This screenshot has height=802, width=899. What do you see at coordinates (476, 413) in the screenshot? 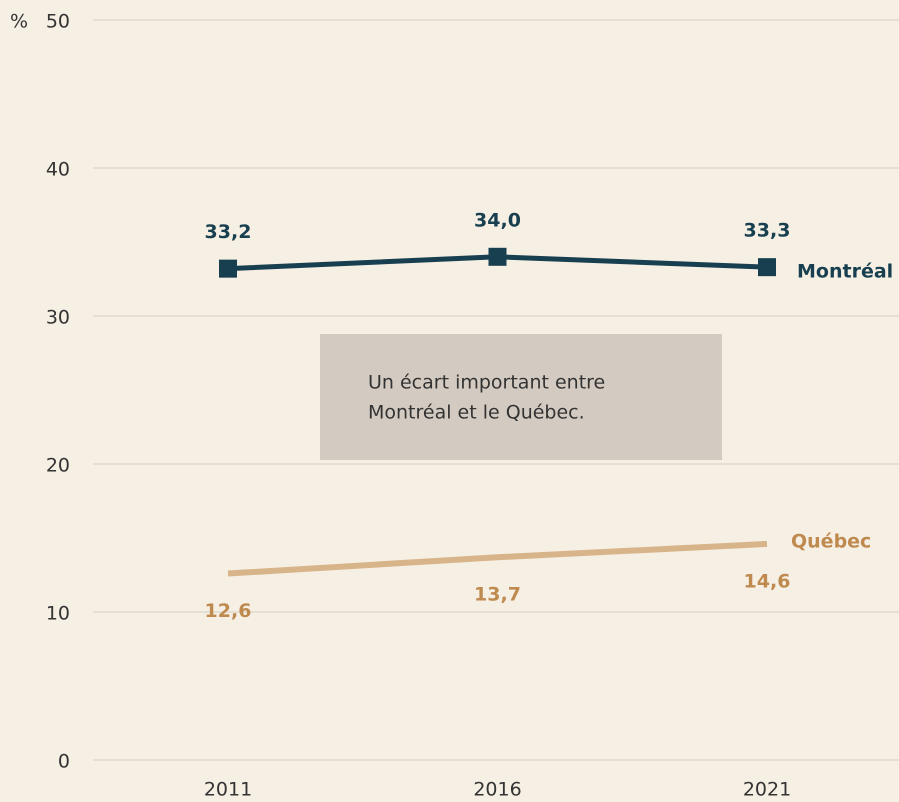
I see `annotation-text: Montréal et le Québec.` at bounding box center [476, 413].